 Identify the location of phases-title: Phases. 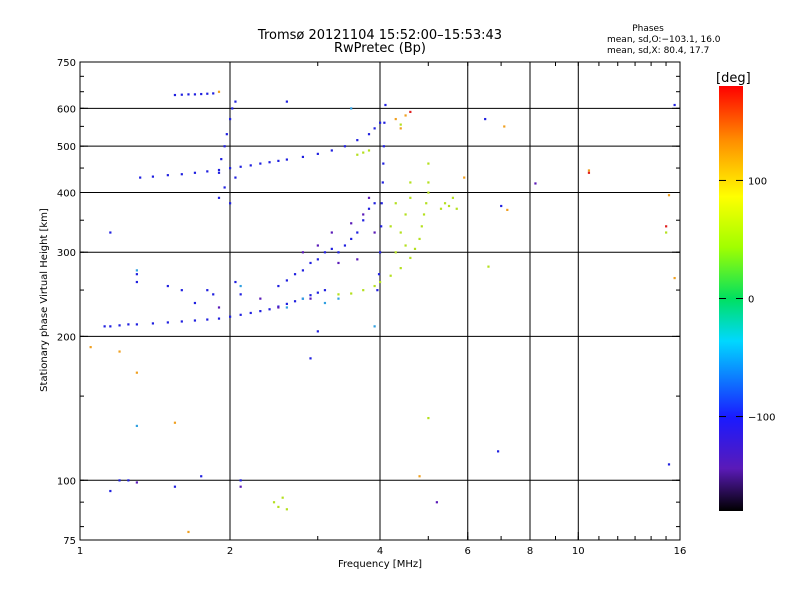
(648, 29).